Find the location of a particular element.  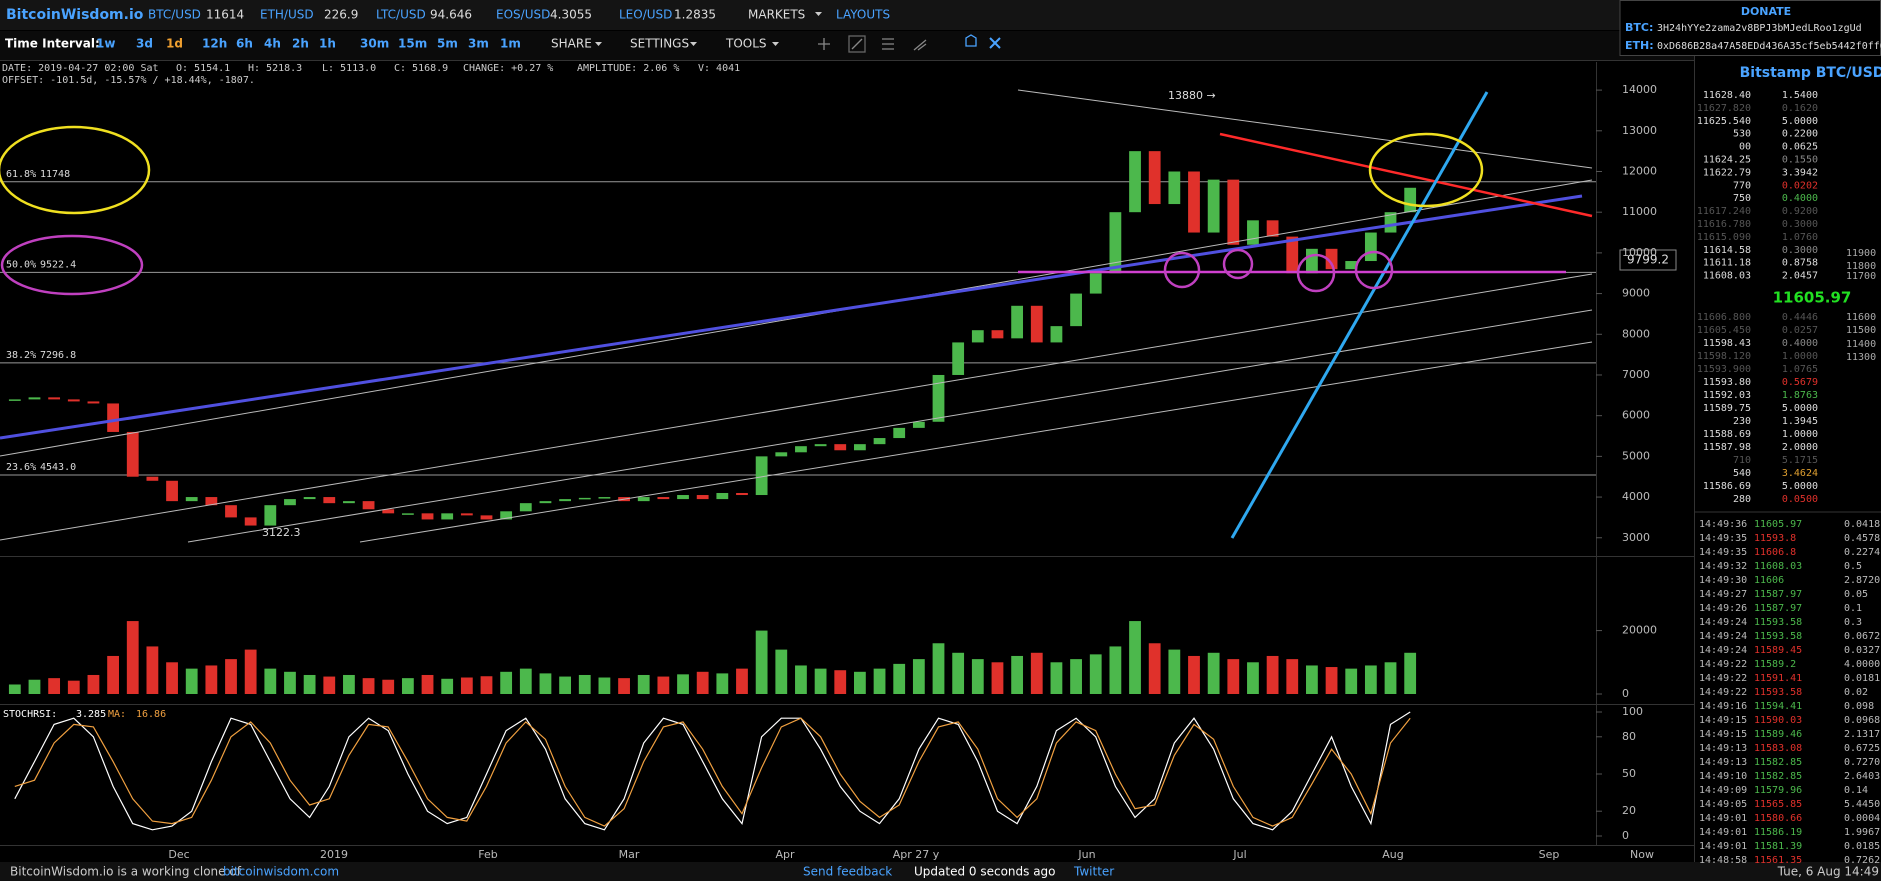

twitter-link: Twitter is located at coordinates (1093, 872).